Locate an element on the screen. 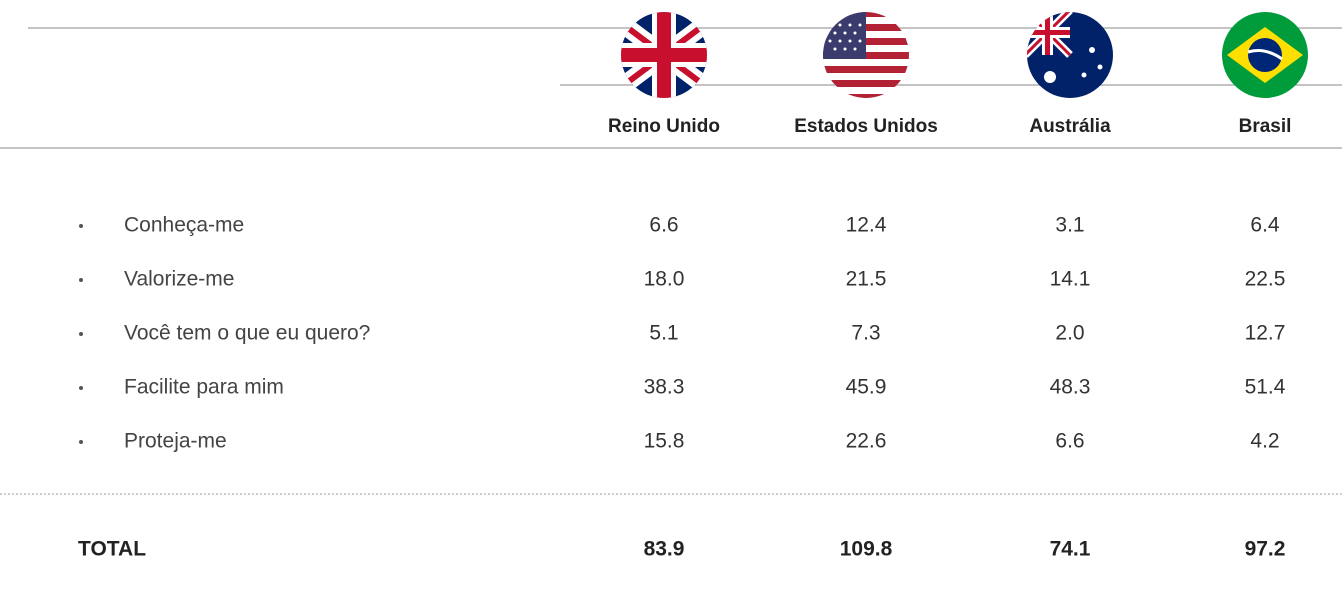  cell-value: 5.1 is located at coordinates (663, 333).